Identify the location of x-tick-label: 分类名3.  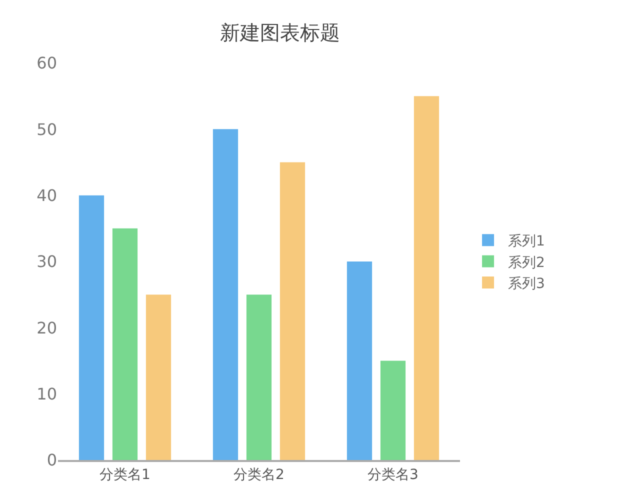
(393, 474).